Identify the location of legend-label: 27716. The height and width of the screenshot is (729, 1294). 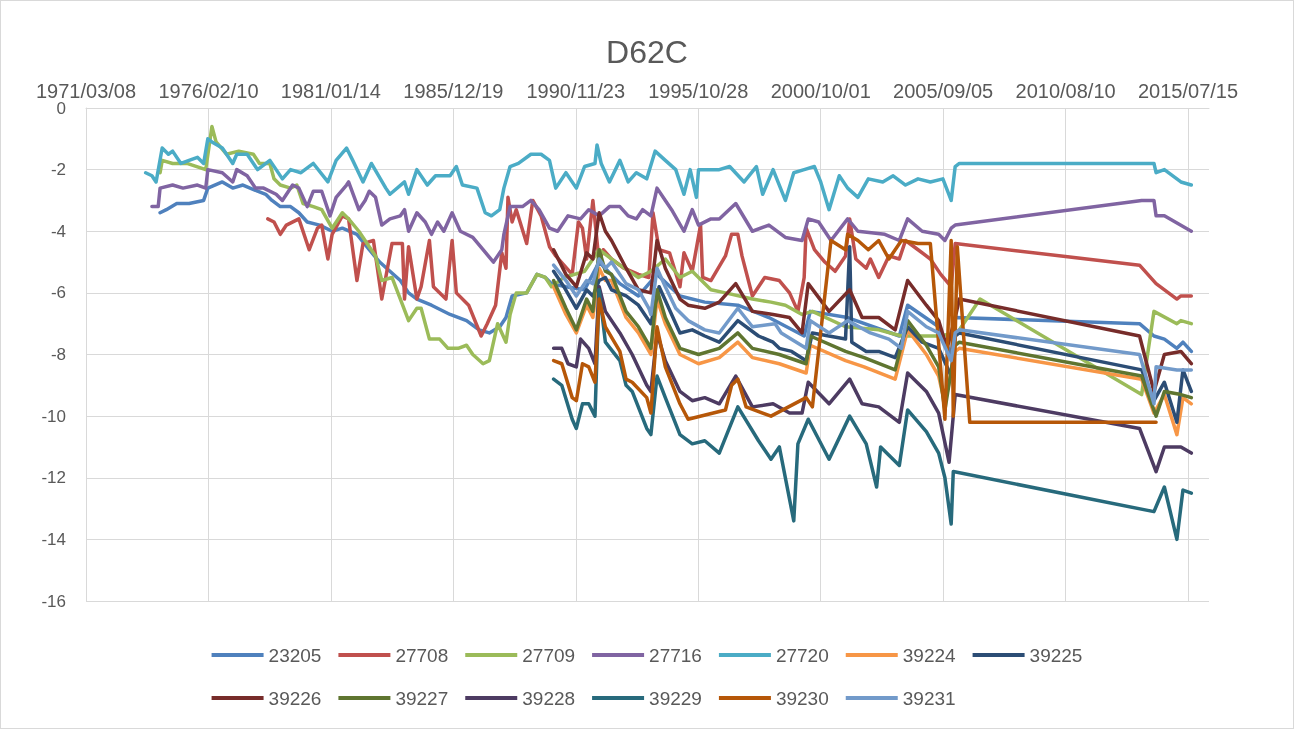
(675, 655).